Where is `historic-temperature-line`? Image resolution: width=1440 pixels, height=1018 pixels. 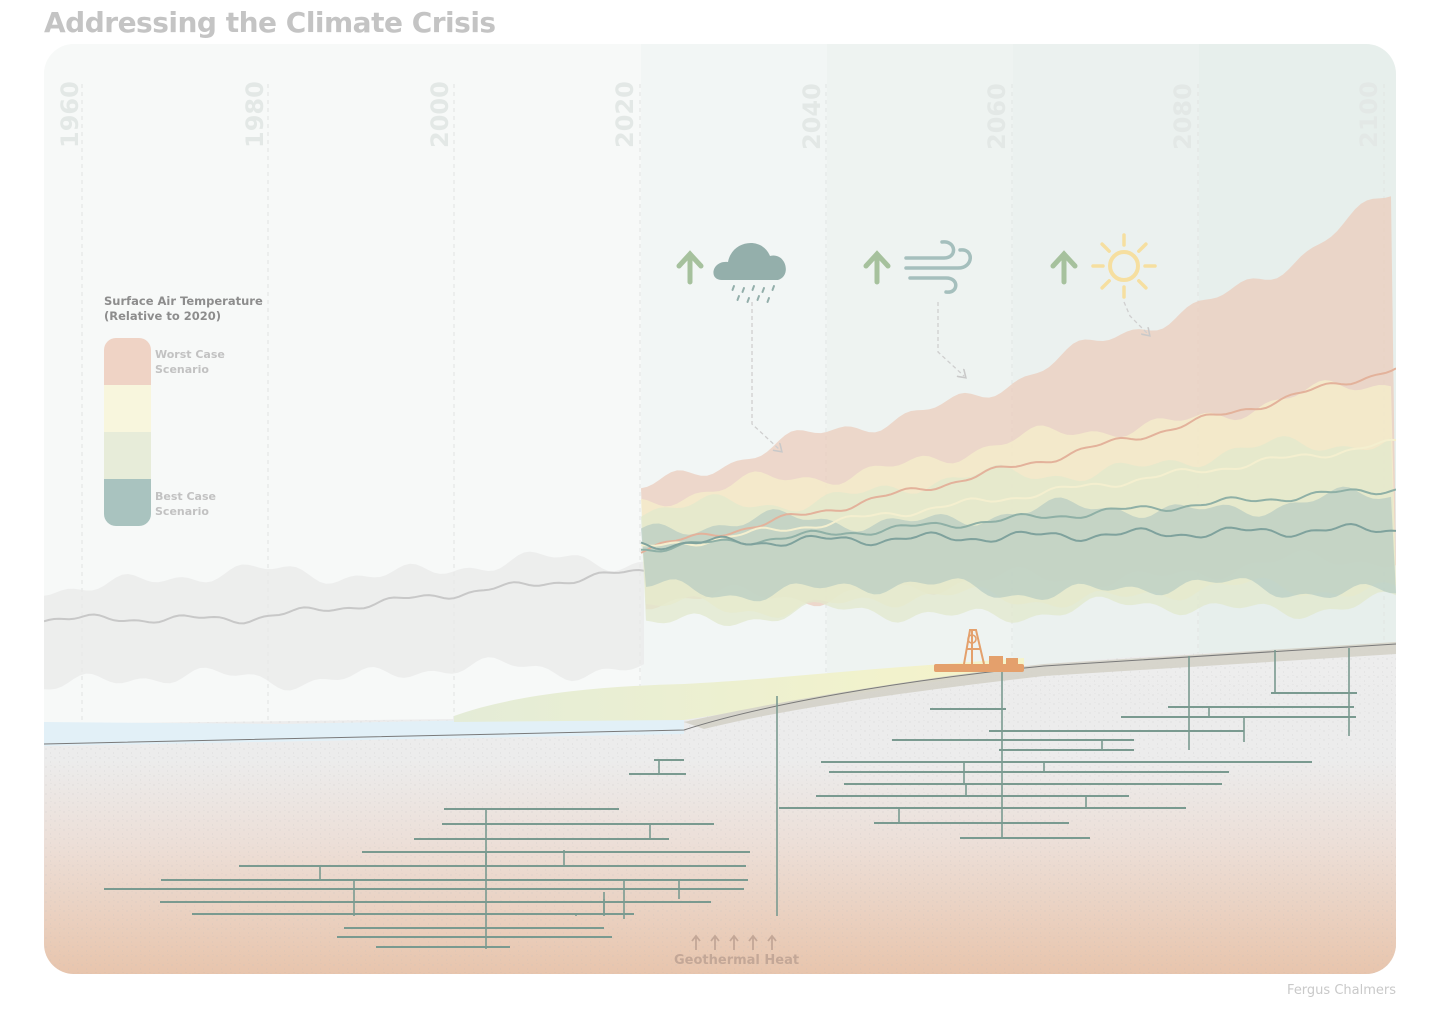
historic-temperature-line is located at coordinates (344, 596).